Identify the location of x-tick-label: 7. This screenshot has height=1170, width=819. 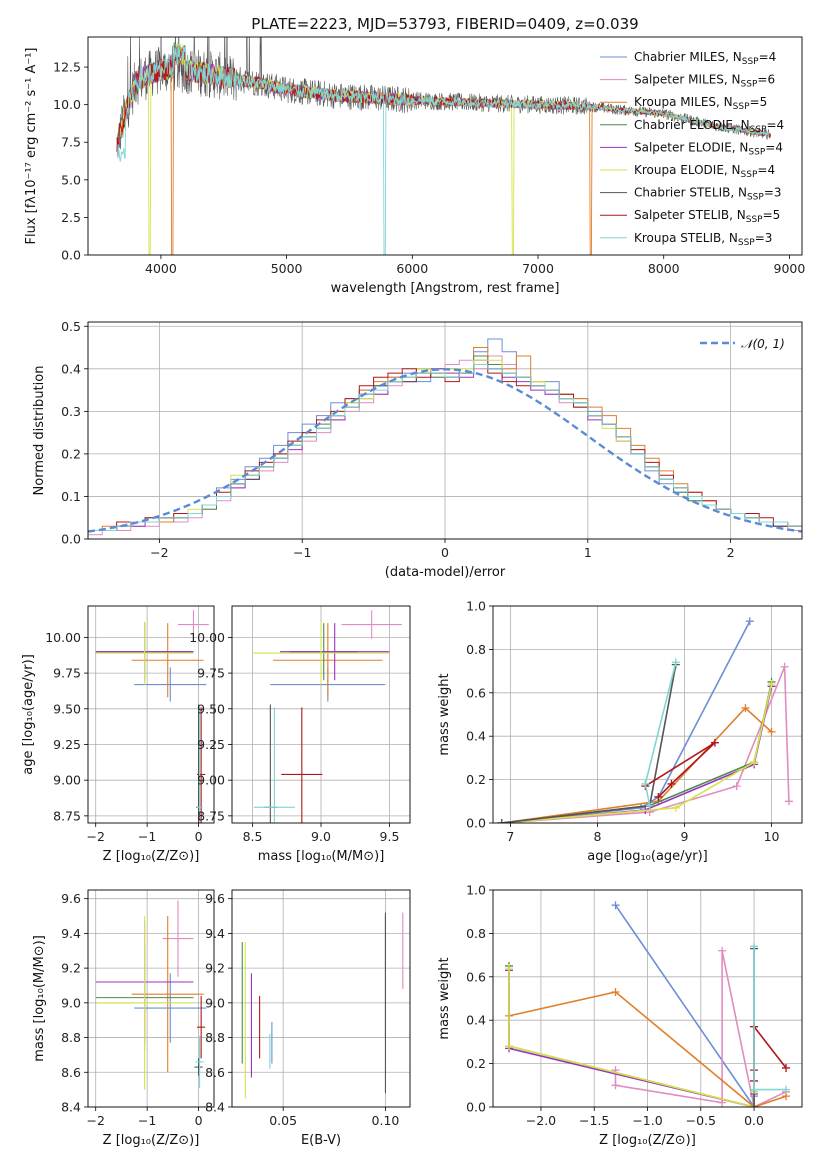
(510, 836).